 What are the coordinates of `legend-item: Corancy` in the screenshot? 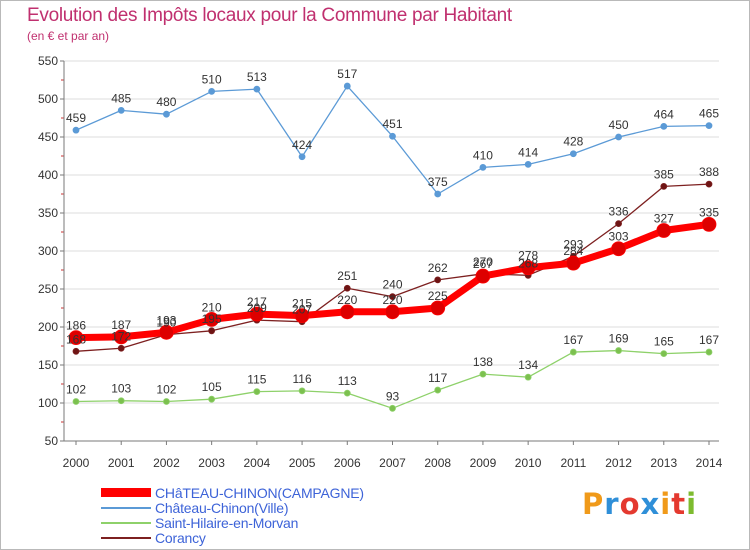 It's located at (232, 537).